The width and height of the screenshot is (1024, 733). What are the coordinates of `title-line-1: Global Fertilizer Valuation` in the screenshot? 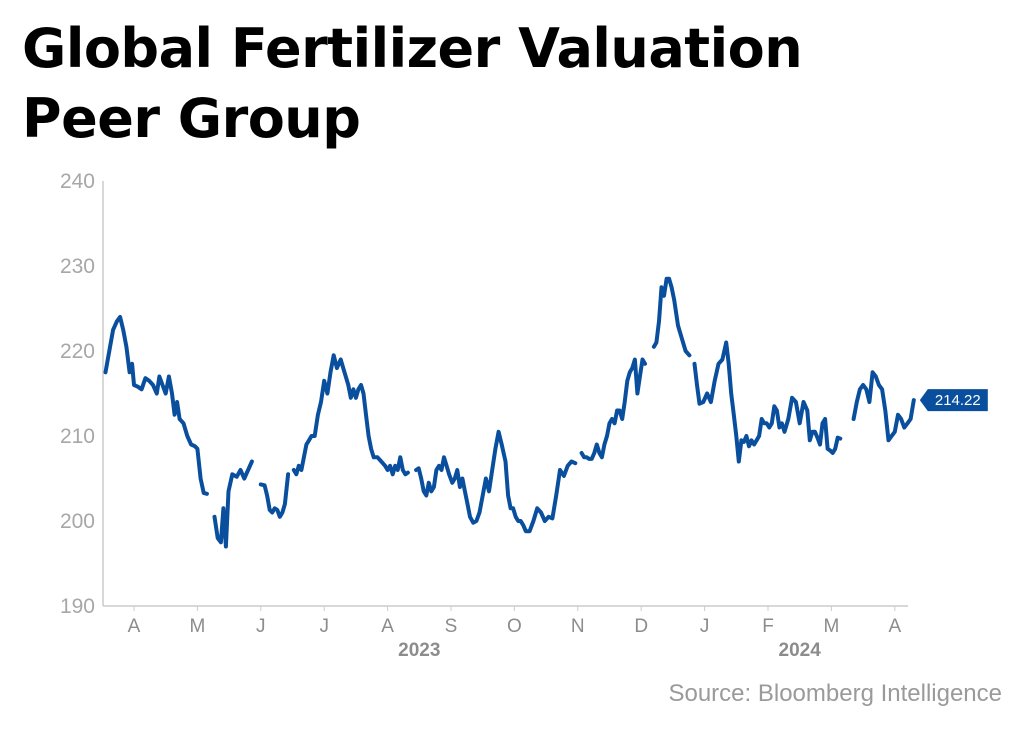 It's located at (412, 48).